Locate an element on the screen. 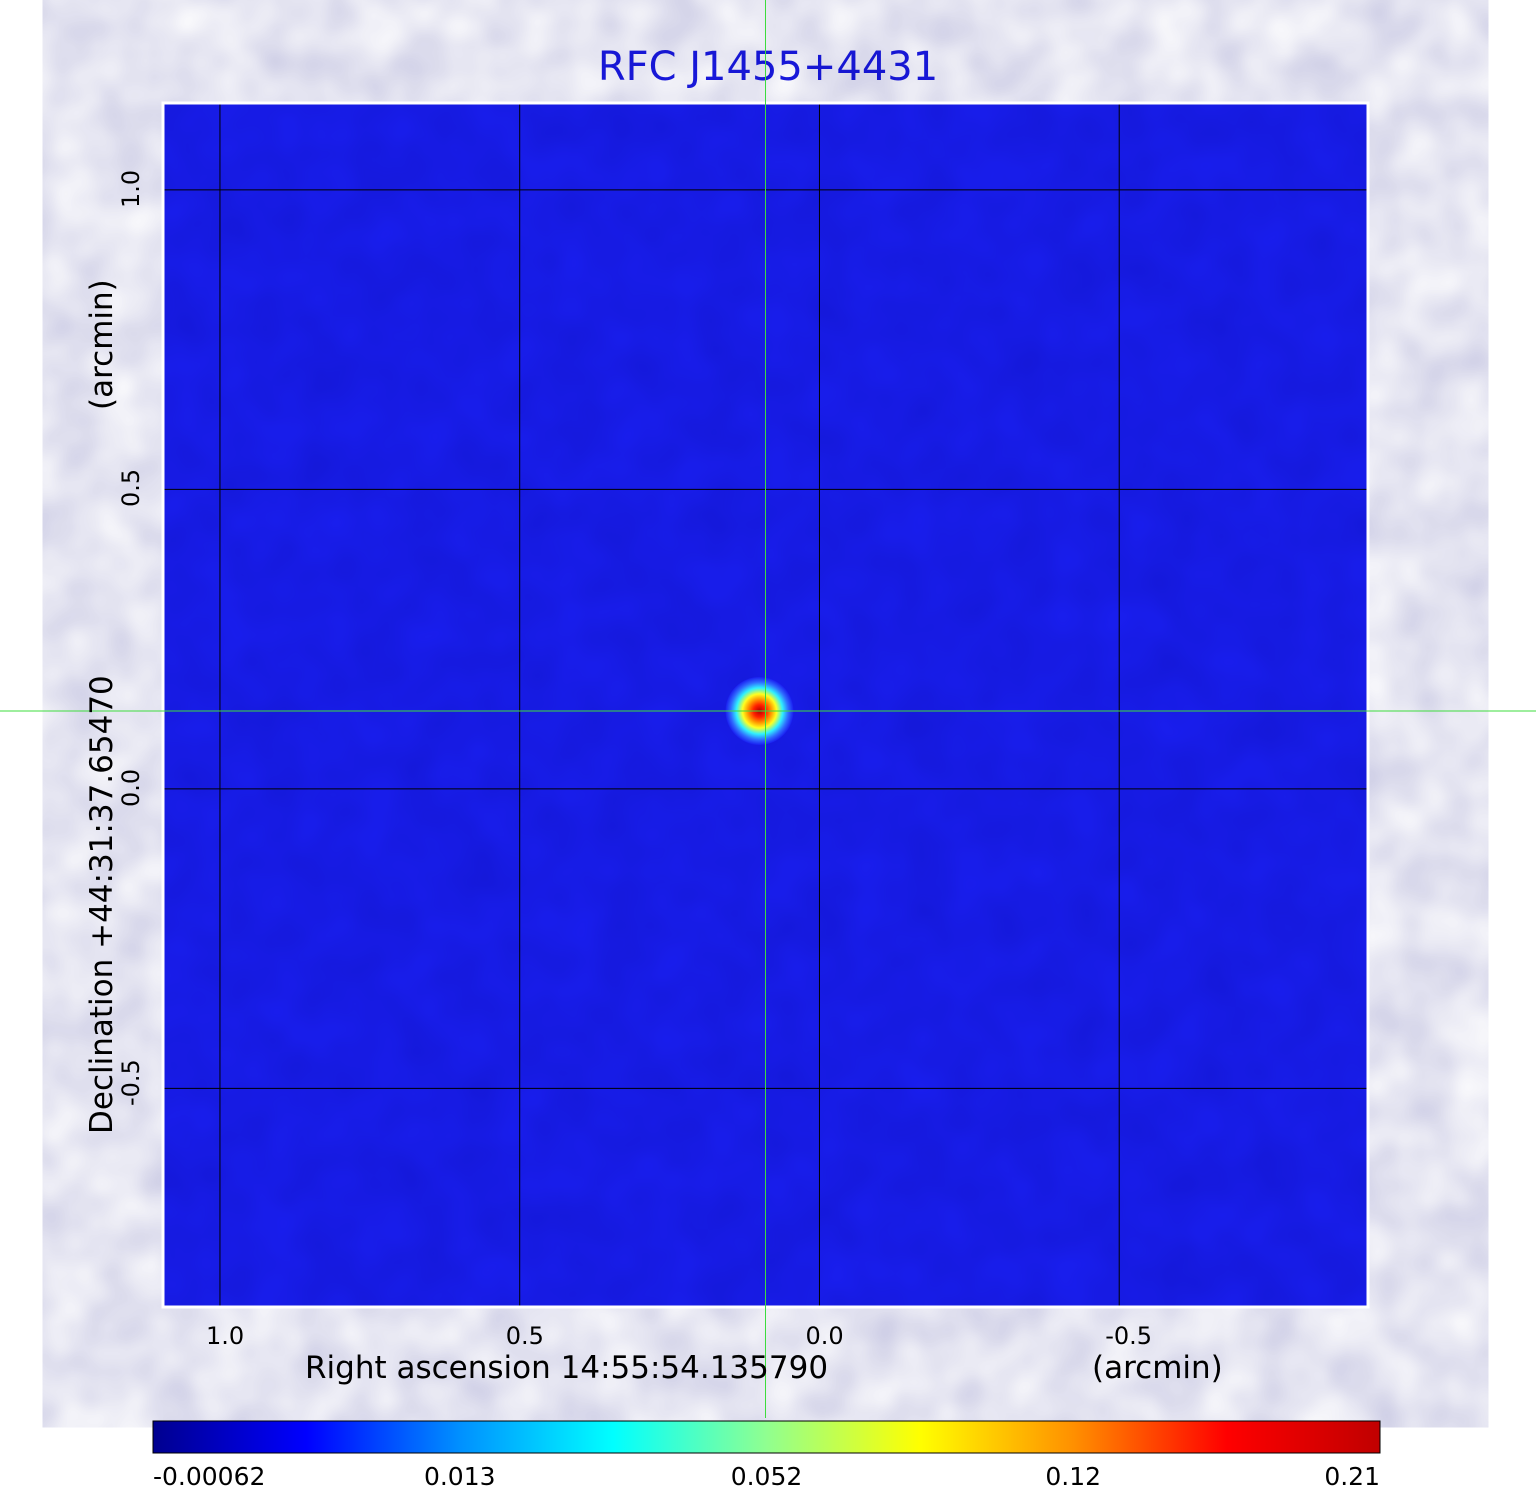  x-axis-unit: (arcmin) is located at coordinates (1157, 1368).